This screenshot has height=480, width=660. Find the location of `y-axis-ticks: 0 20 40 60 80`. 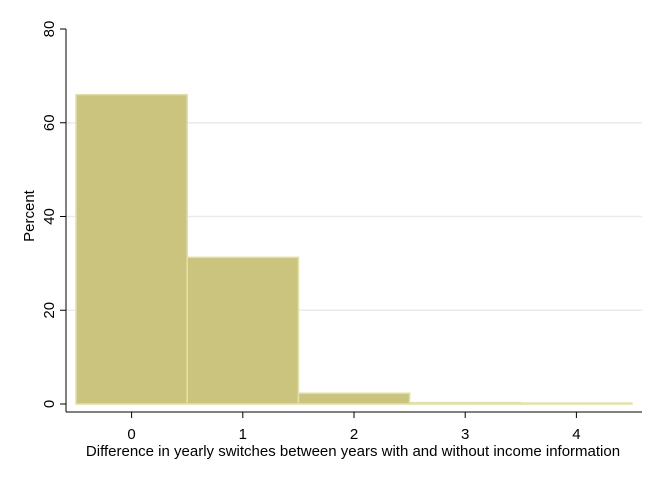

y-axis-ticks: 0 20 40 60 80 is located at coordinates (53, 214).